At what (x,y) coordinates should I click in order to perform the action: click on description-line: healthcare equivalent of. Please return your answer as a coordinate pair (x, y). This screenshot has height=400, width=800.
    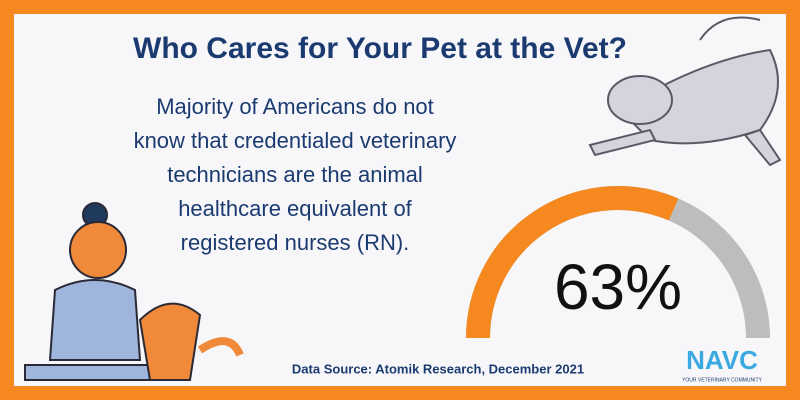
    Looking at the image, I should click on (295, 208).